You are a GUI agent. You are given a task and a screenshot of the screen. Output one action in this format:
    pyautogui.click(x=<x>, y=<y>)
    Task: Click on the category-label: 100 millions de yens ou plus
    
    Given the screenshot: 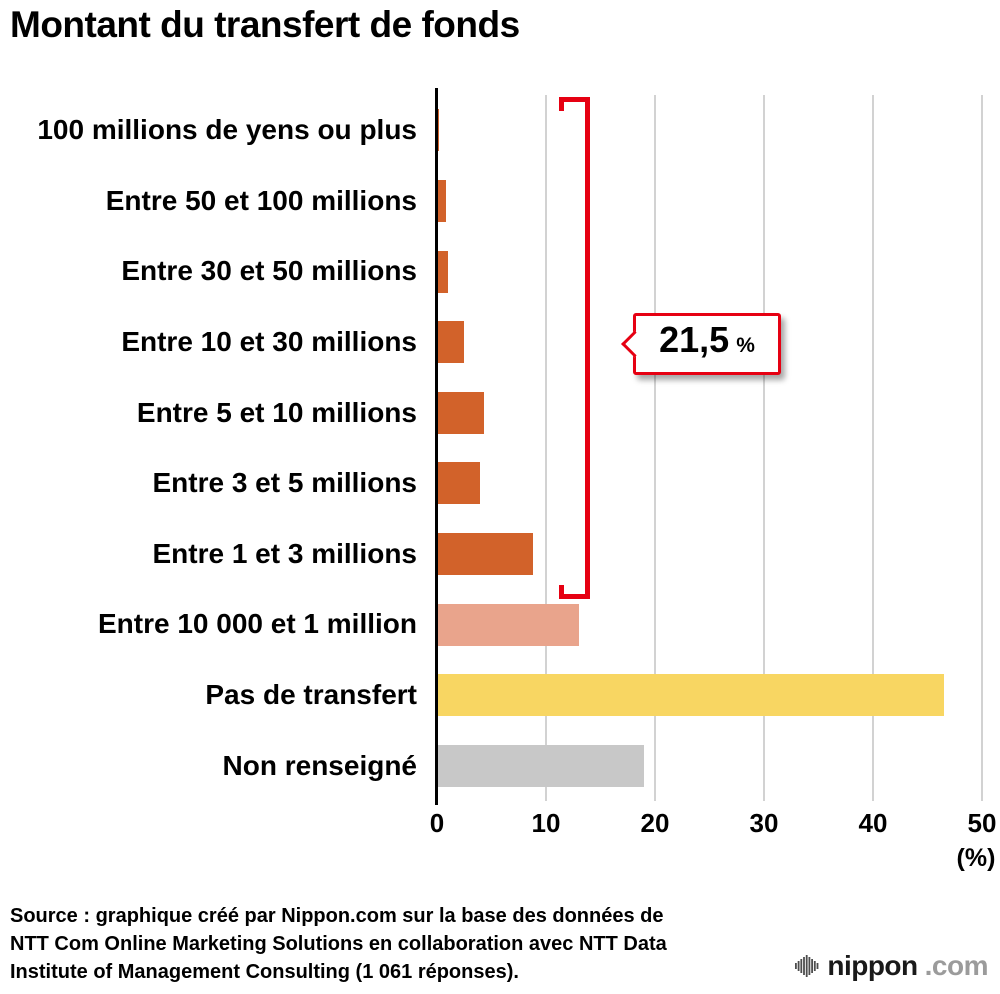 What is the action you would take?
    pyautogui.click(x=227, y=130)
    